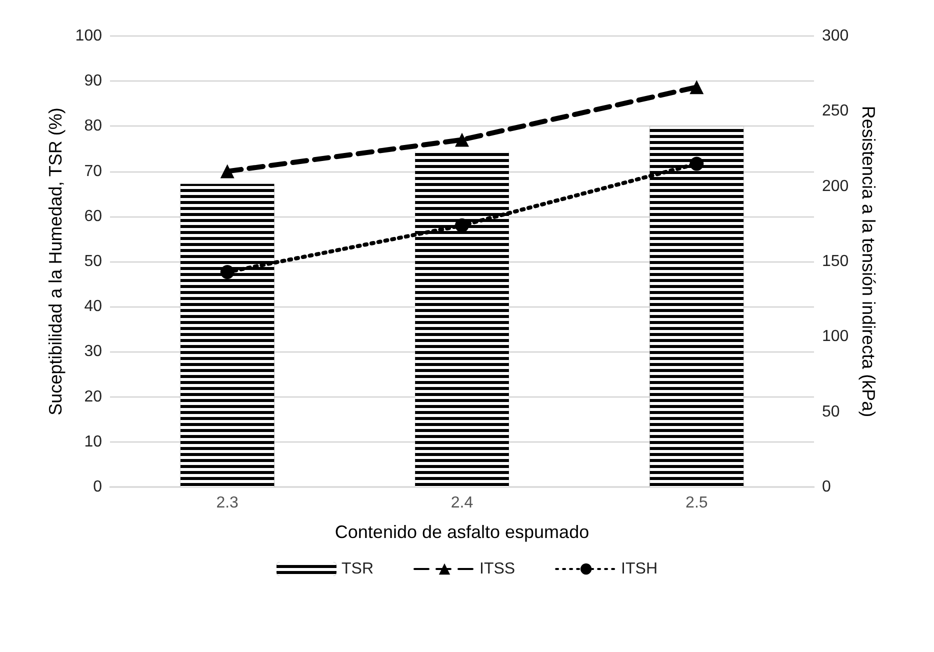 This screenshot has width=934, height=652. What do you see at coordinates (227, 503) in the screenshot?
I see `x-tick-label: 2.3` at bounding box center [227, 503].